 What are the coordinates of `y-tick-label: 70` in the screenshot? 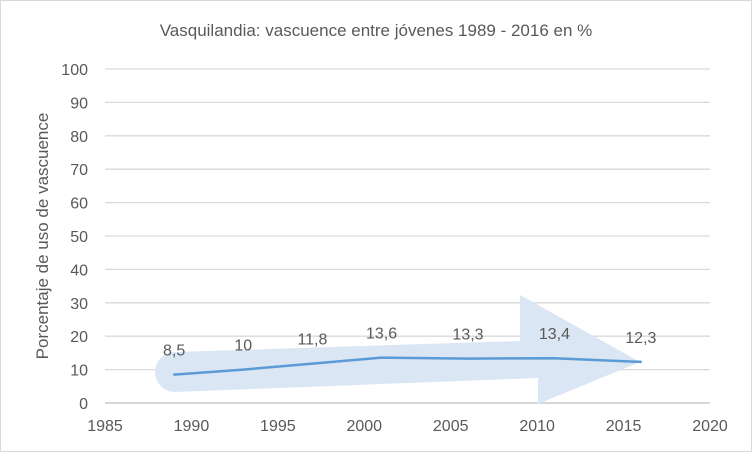 It's located at (79, 170).